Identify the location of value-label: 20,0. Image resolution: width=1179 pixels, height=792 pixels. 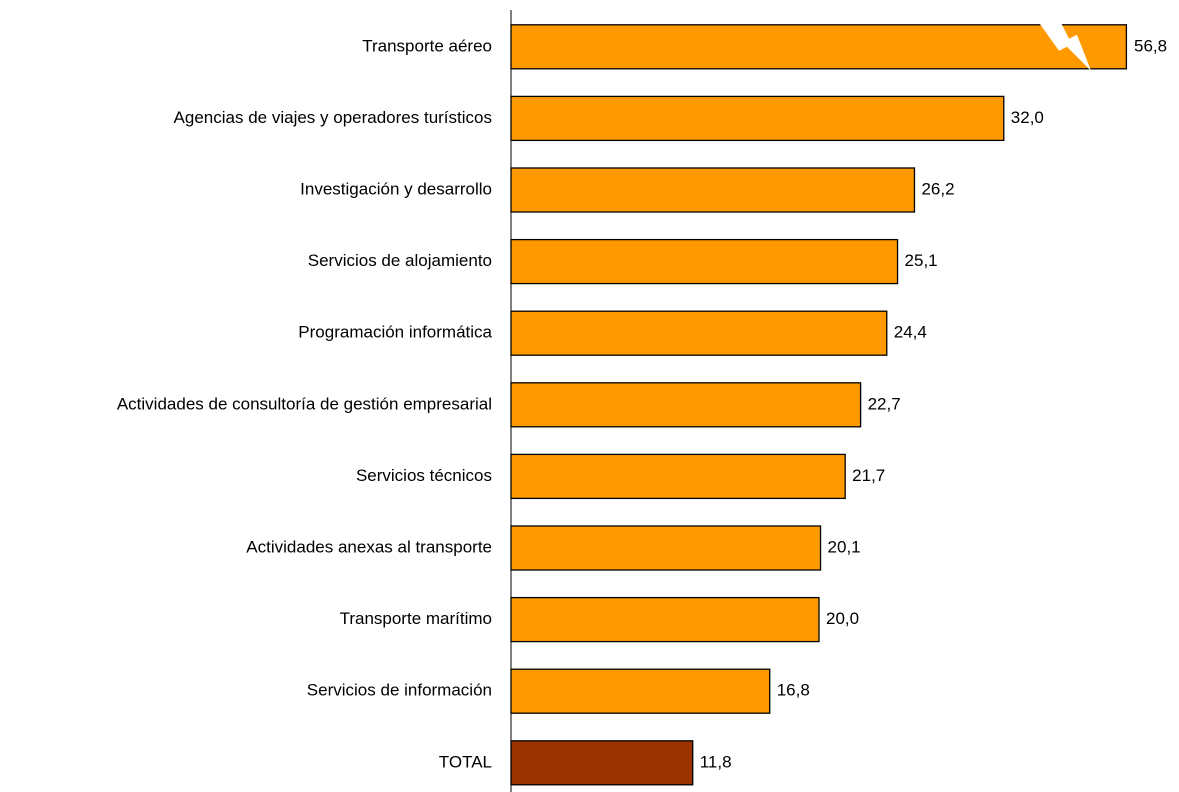
(842, 618).